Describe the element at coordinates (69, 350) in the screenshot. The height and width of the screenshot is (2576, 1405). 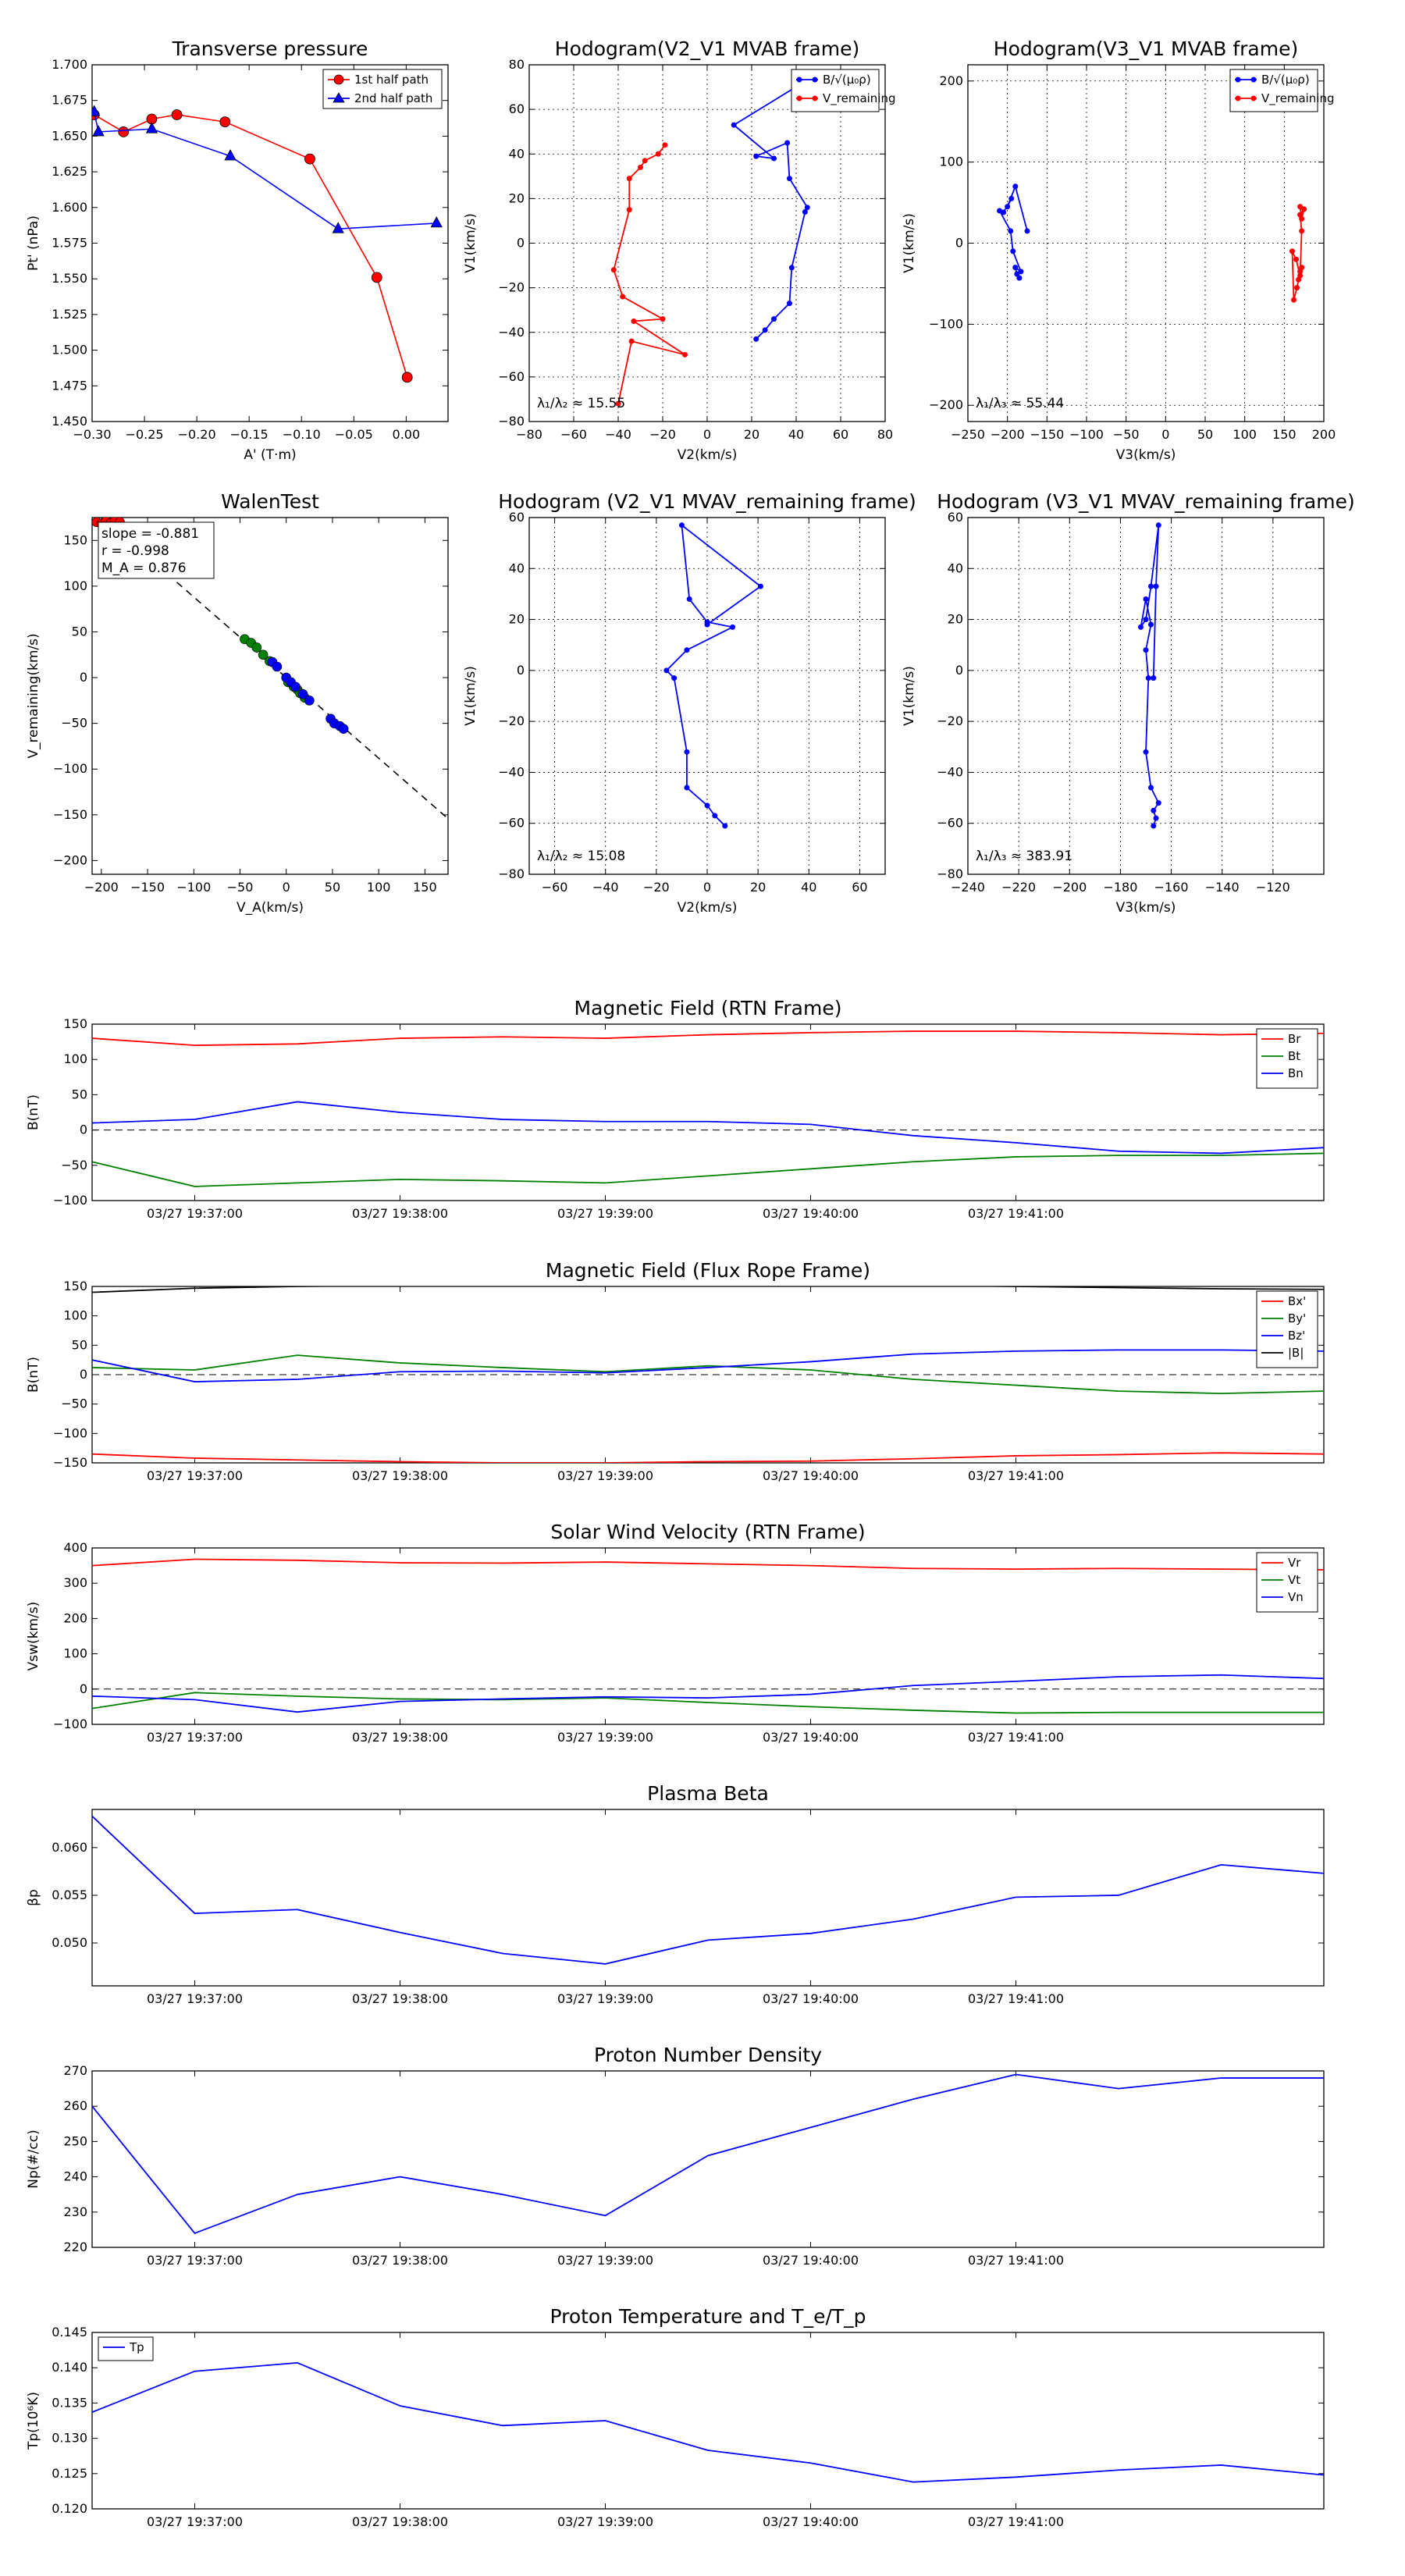
I see `y-tick-label: 1.500` at that location.